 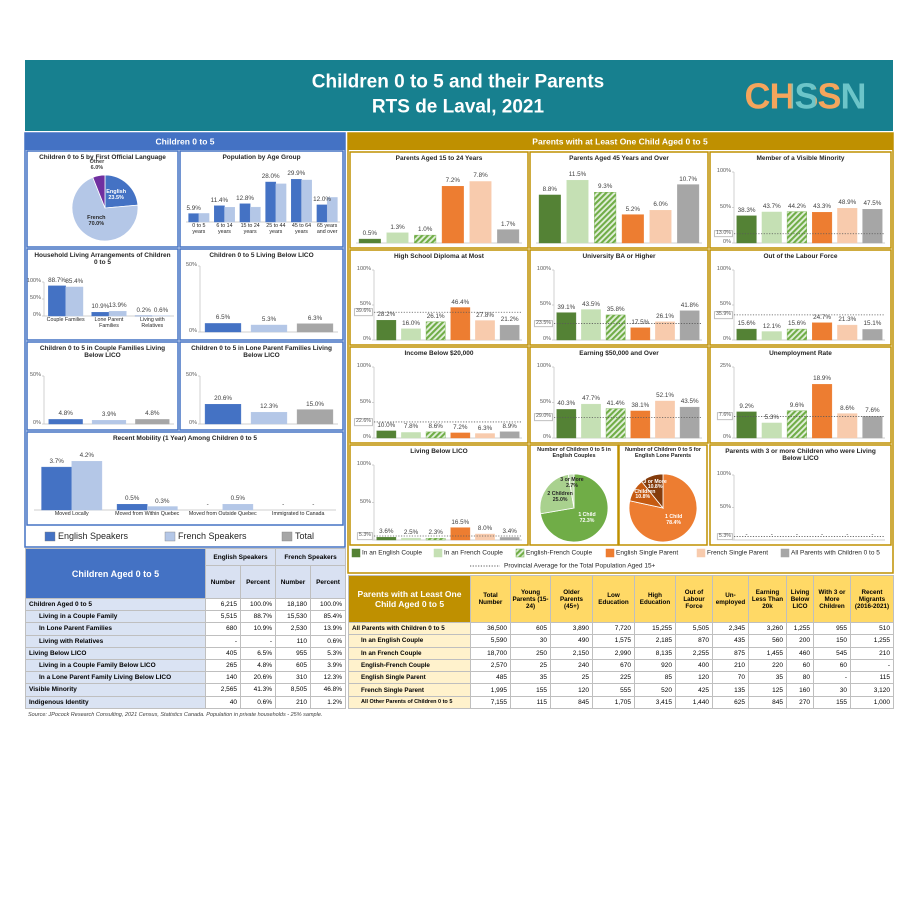 What do you see at coordinates (655, 678) in the screenshot?
I see `table-cell: 85` at bounding box center [655, 678].